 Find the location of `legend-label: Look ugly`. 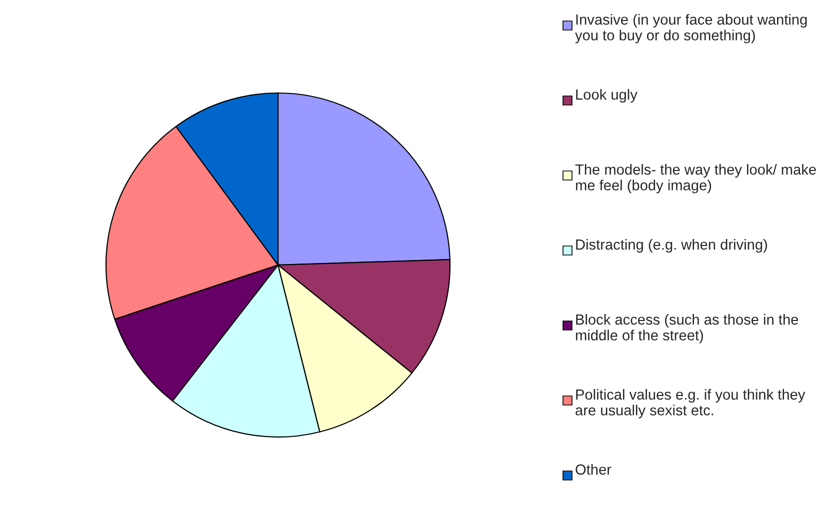

legend-label: Look ugly is located at coordinates (607, 96).